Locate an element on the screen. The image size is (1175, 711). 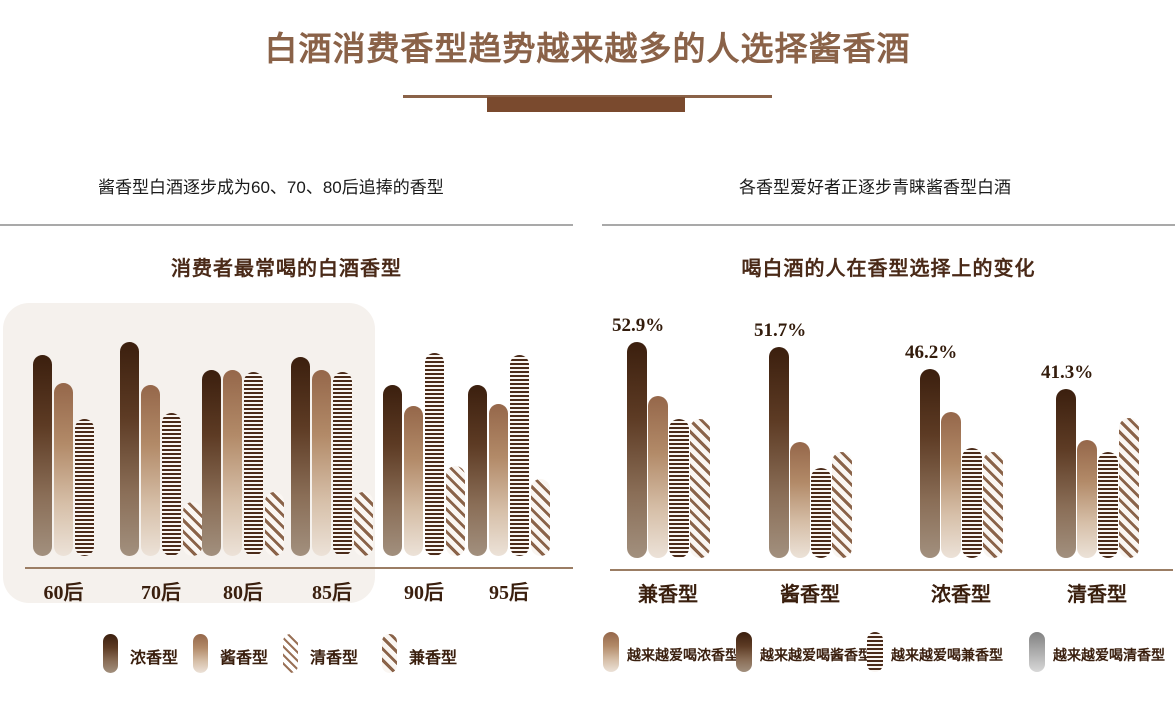
bar-清香型-越来越爱喝酱香型 is located at coordinates (1066, 473).